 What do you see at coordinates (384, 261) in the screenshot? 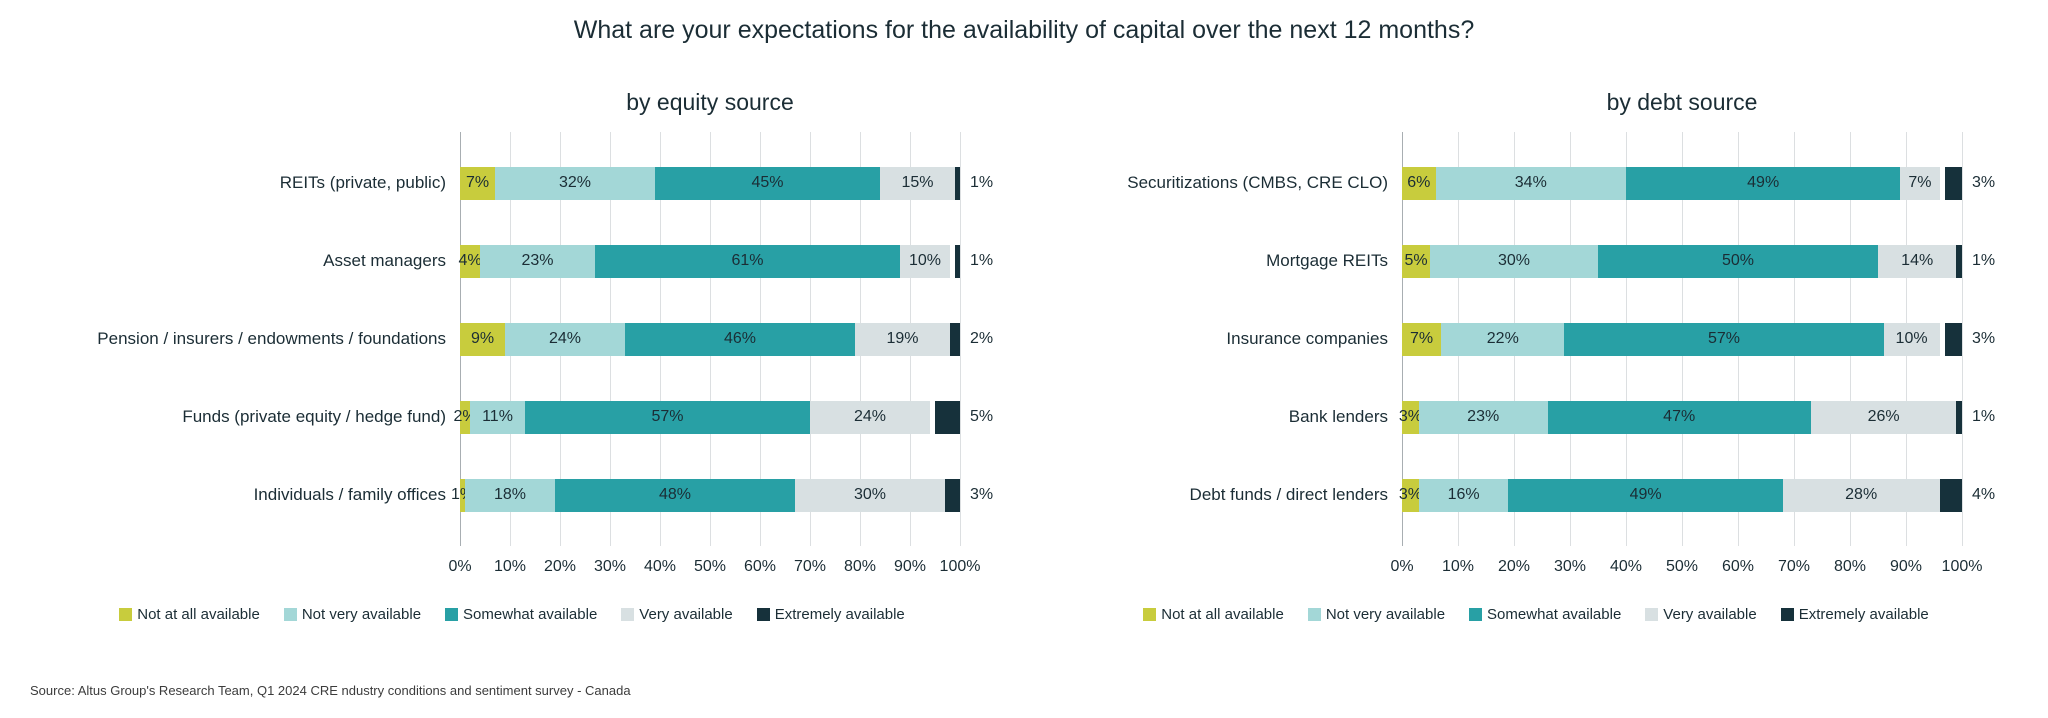
I see `category-label: Asset managers` at bounding box center [384, 261].